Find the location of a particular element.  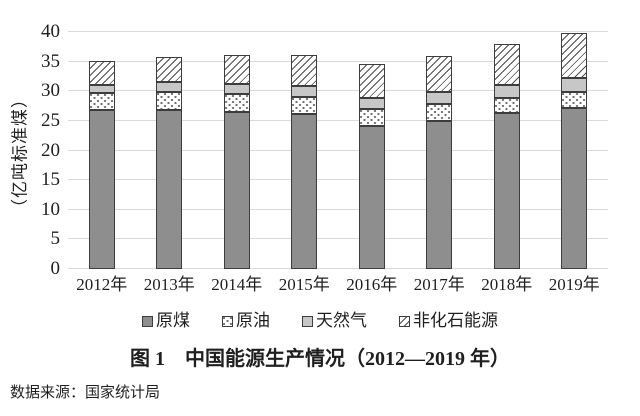

y-tick-label: 5 is located at coordinates (55, 239).